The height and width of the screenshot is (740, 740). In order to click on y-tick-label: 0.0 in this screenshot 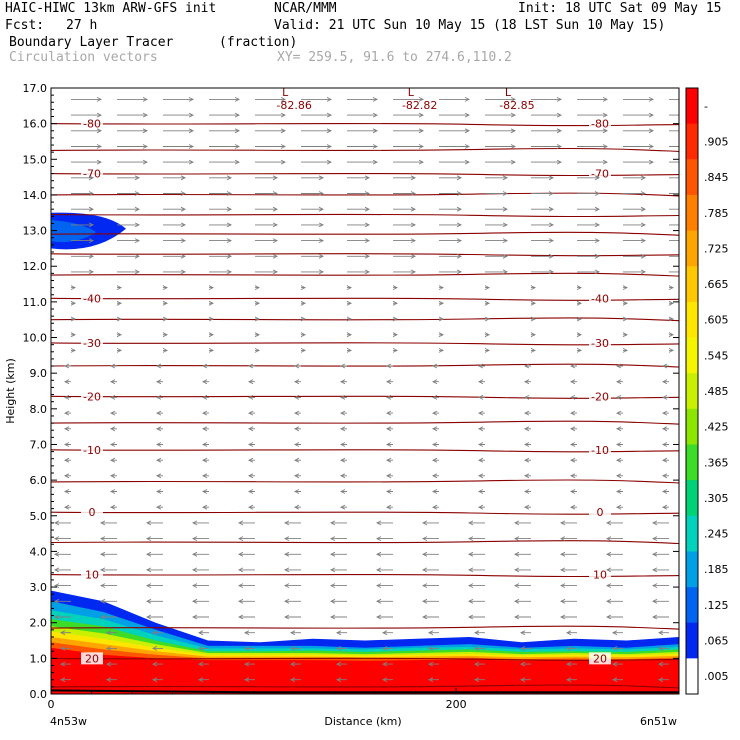, I will do `click(39, 694)`.